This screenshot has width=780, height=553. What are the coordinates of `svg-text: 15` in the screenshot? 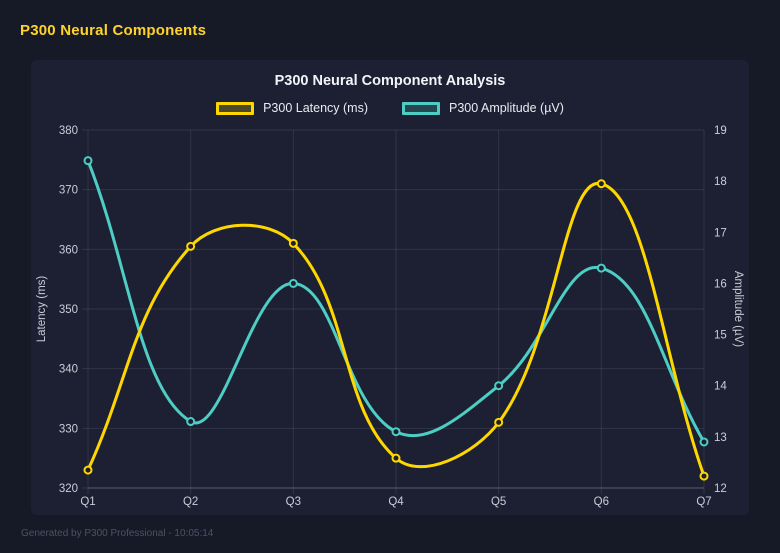 It's located at (720, 336).